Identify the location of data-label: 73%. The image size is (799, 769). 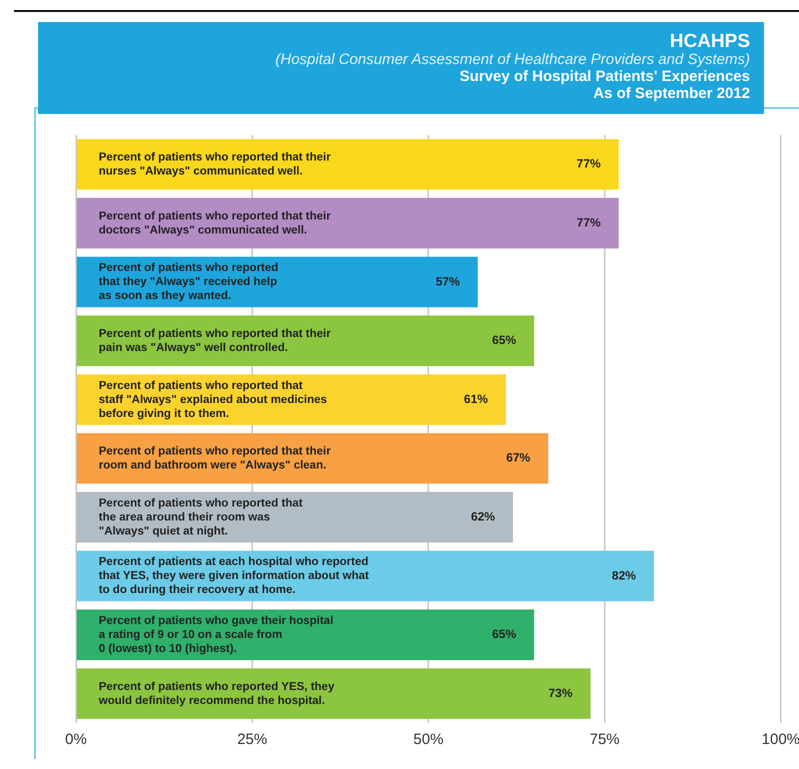
(560, 693).